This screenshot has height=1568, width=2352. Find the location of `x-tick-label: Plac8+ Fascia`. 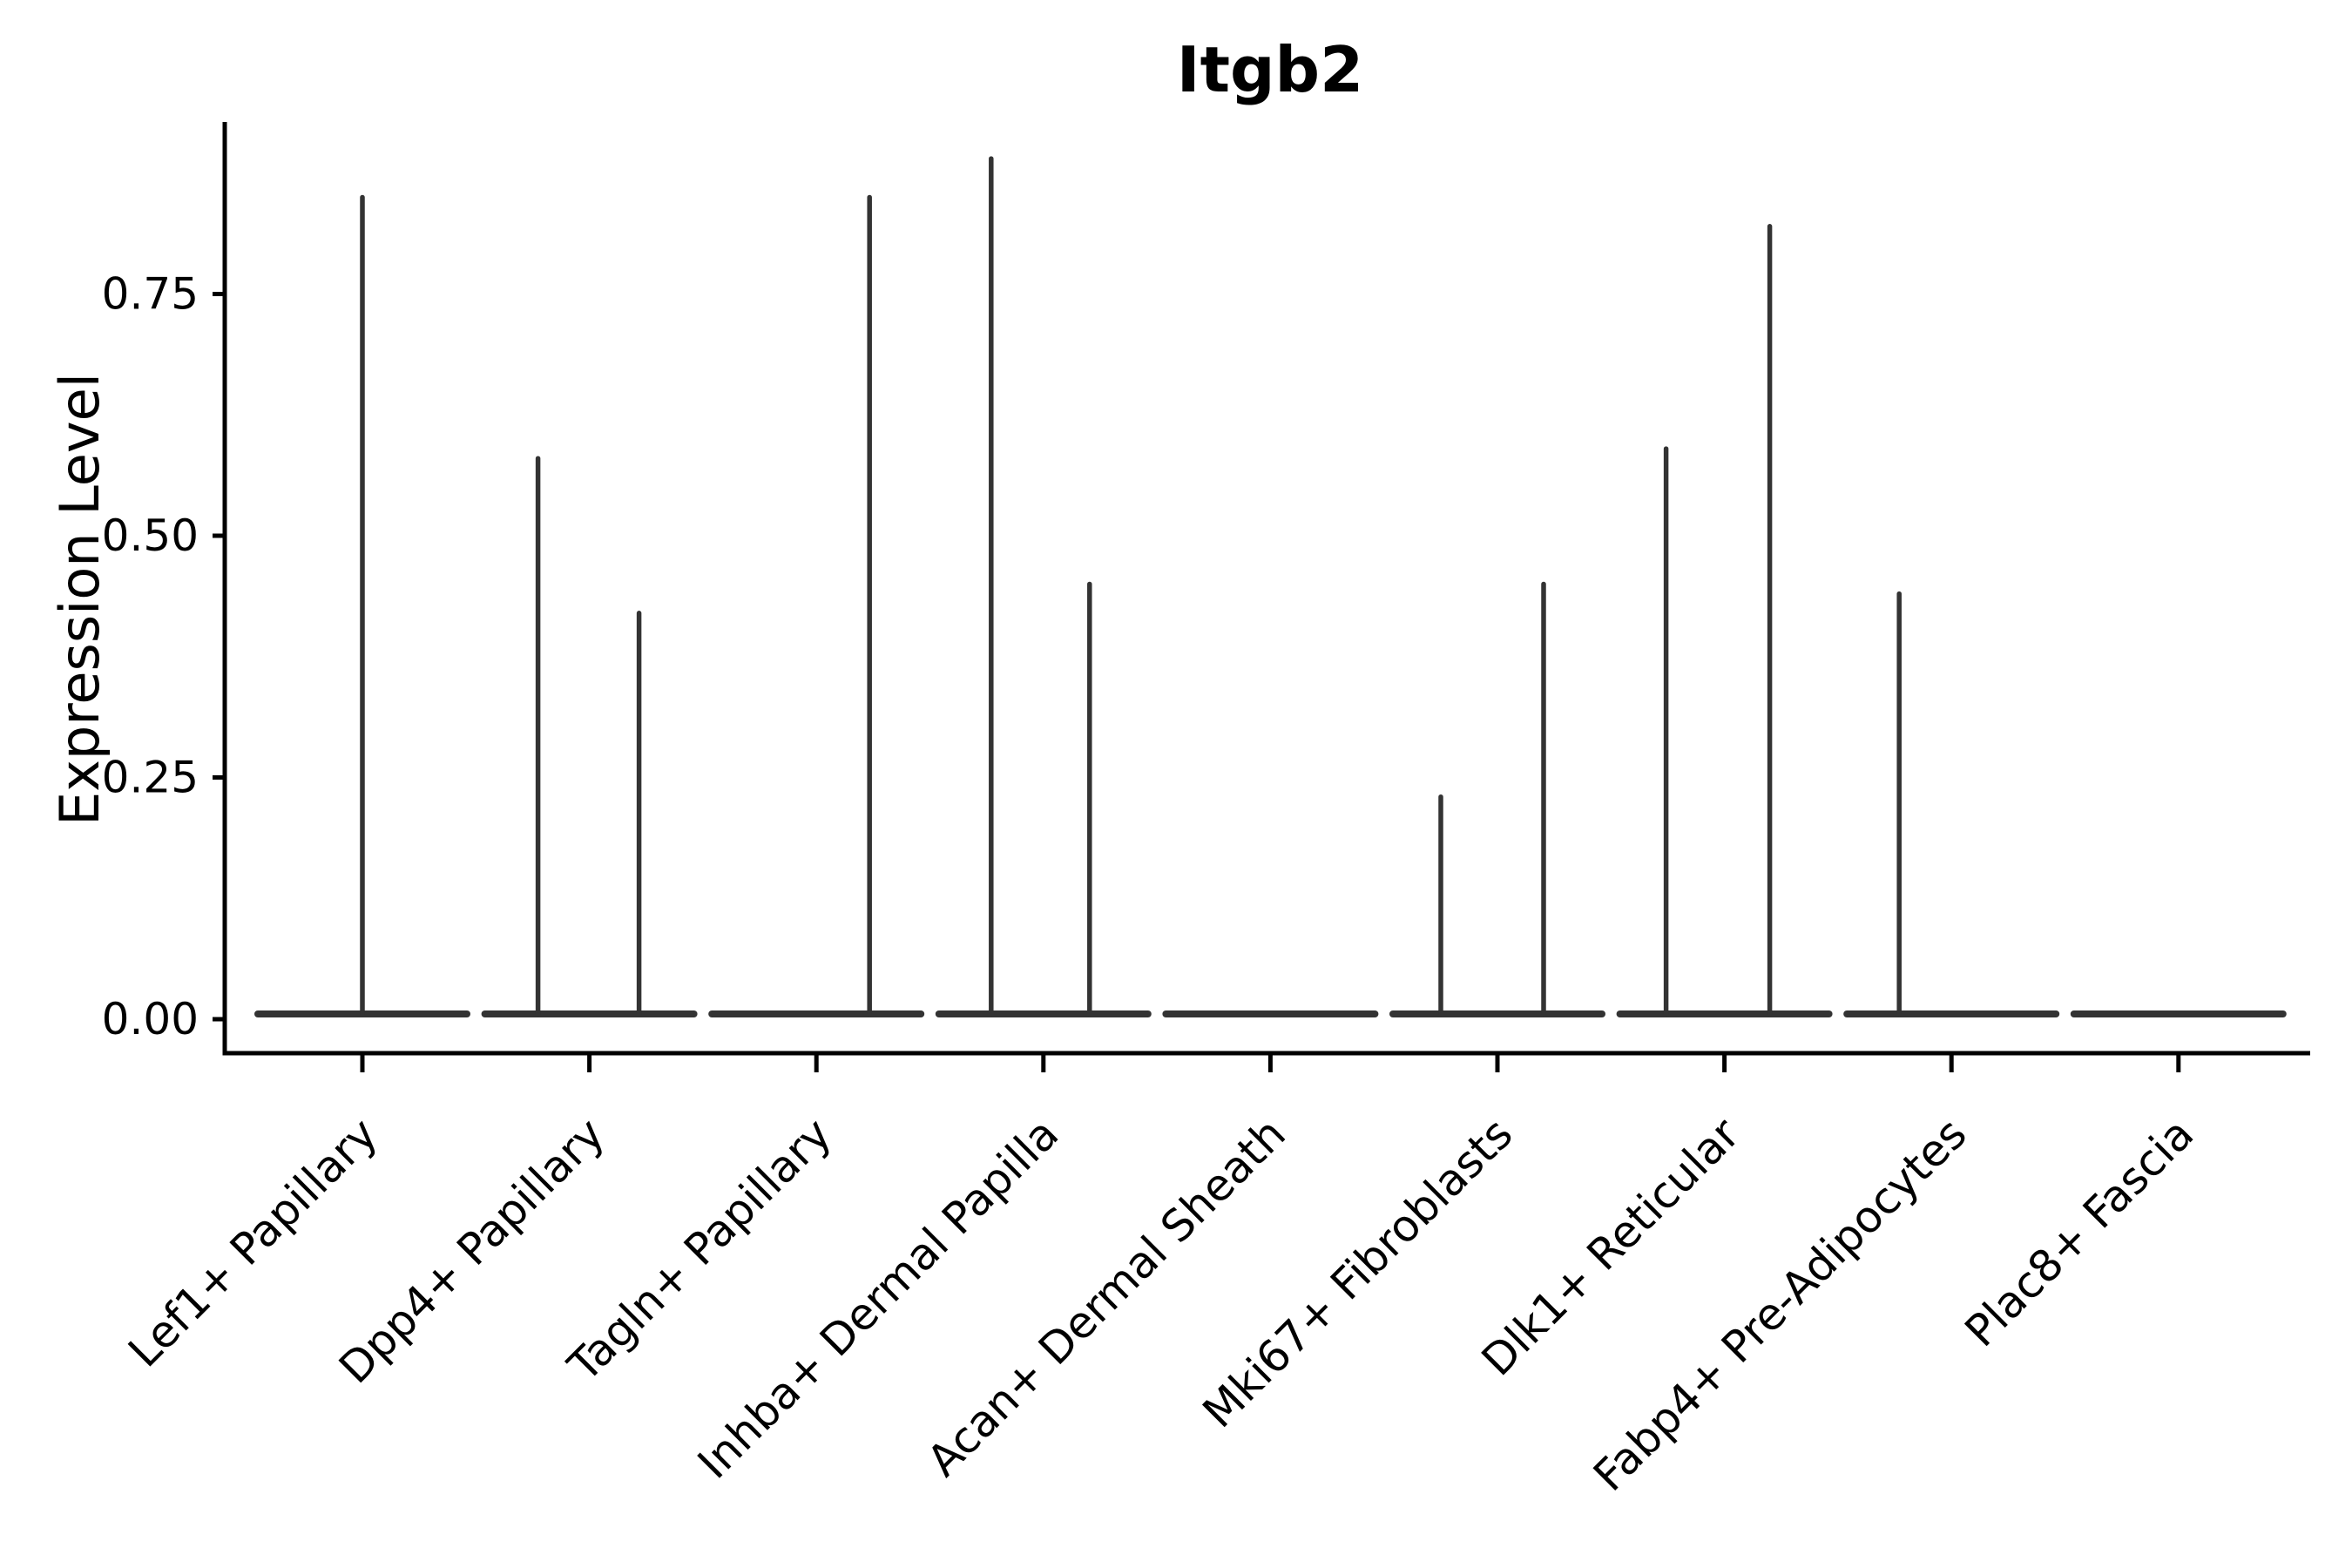

x-tick-label: Plac8+ Fascia is located at coordinates (2080, 1232).